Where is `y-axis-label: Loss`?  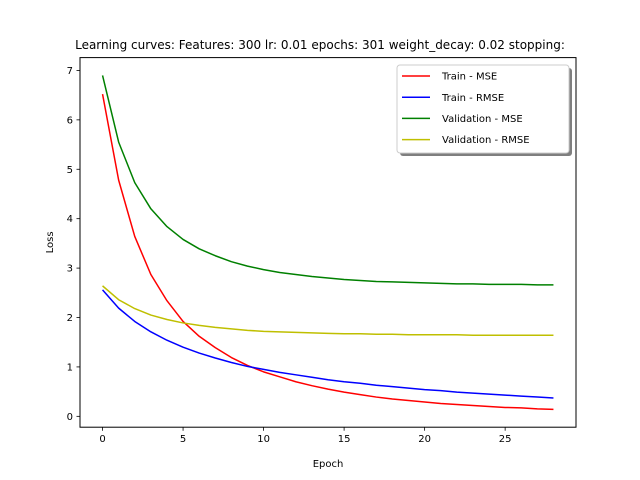 y-axis-label: Loss is located at coordinates (50, 242).